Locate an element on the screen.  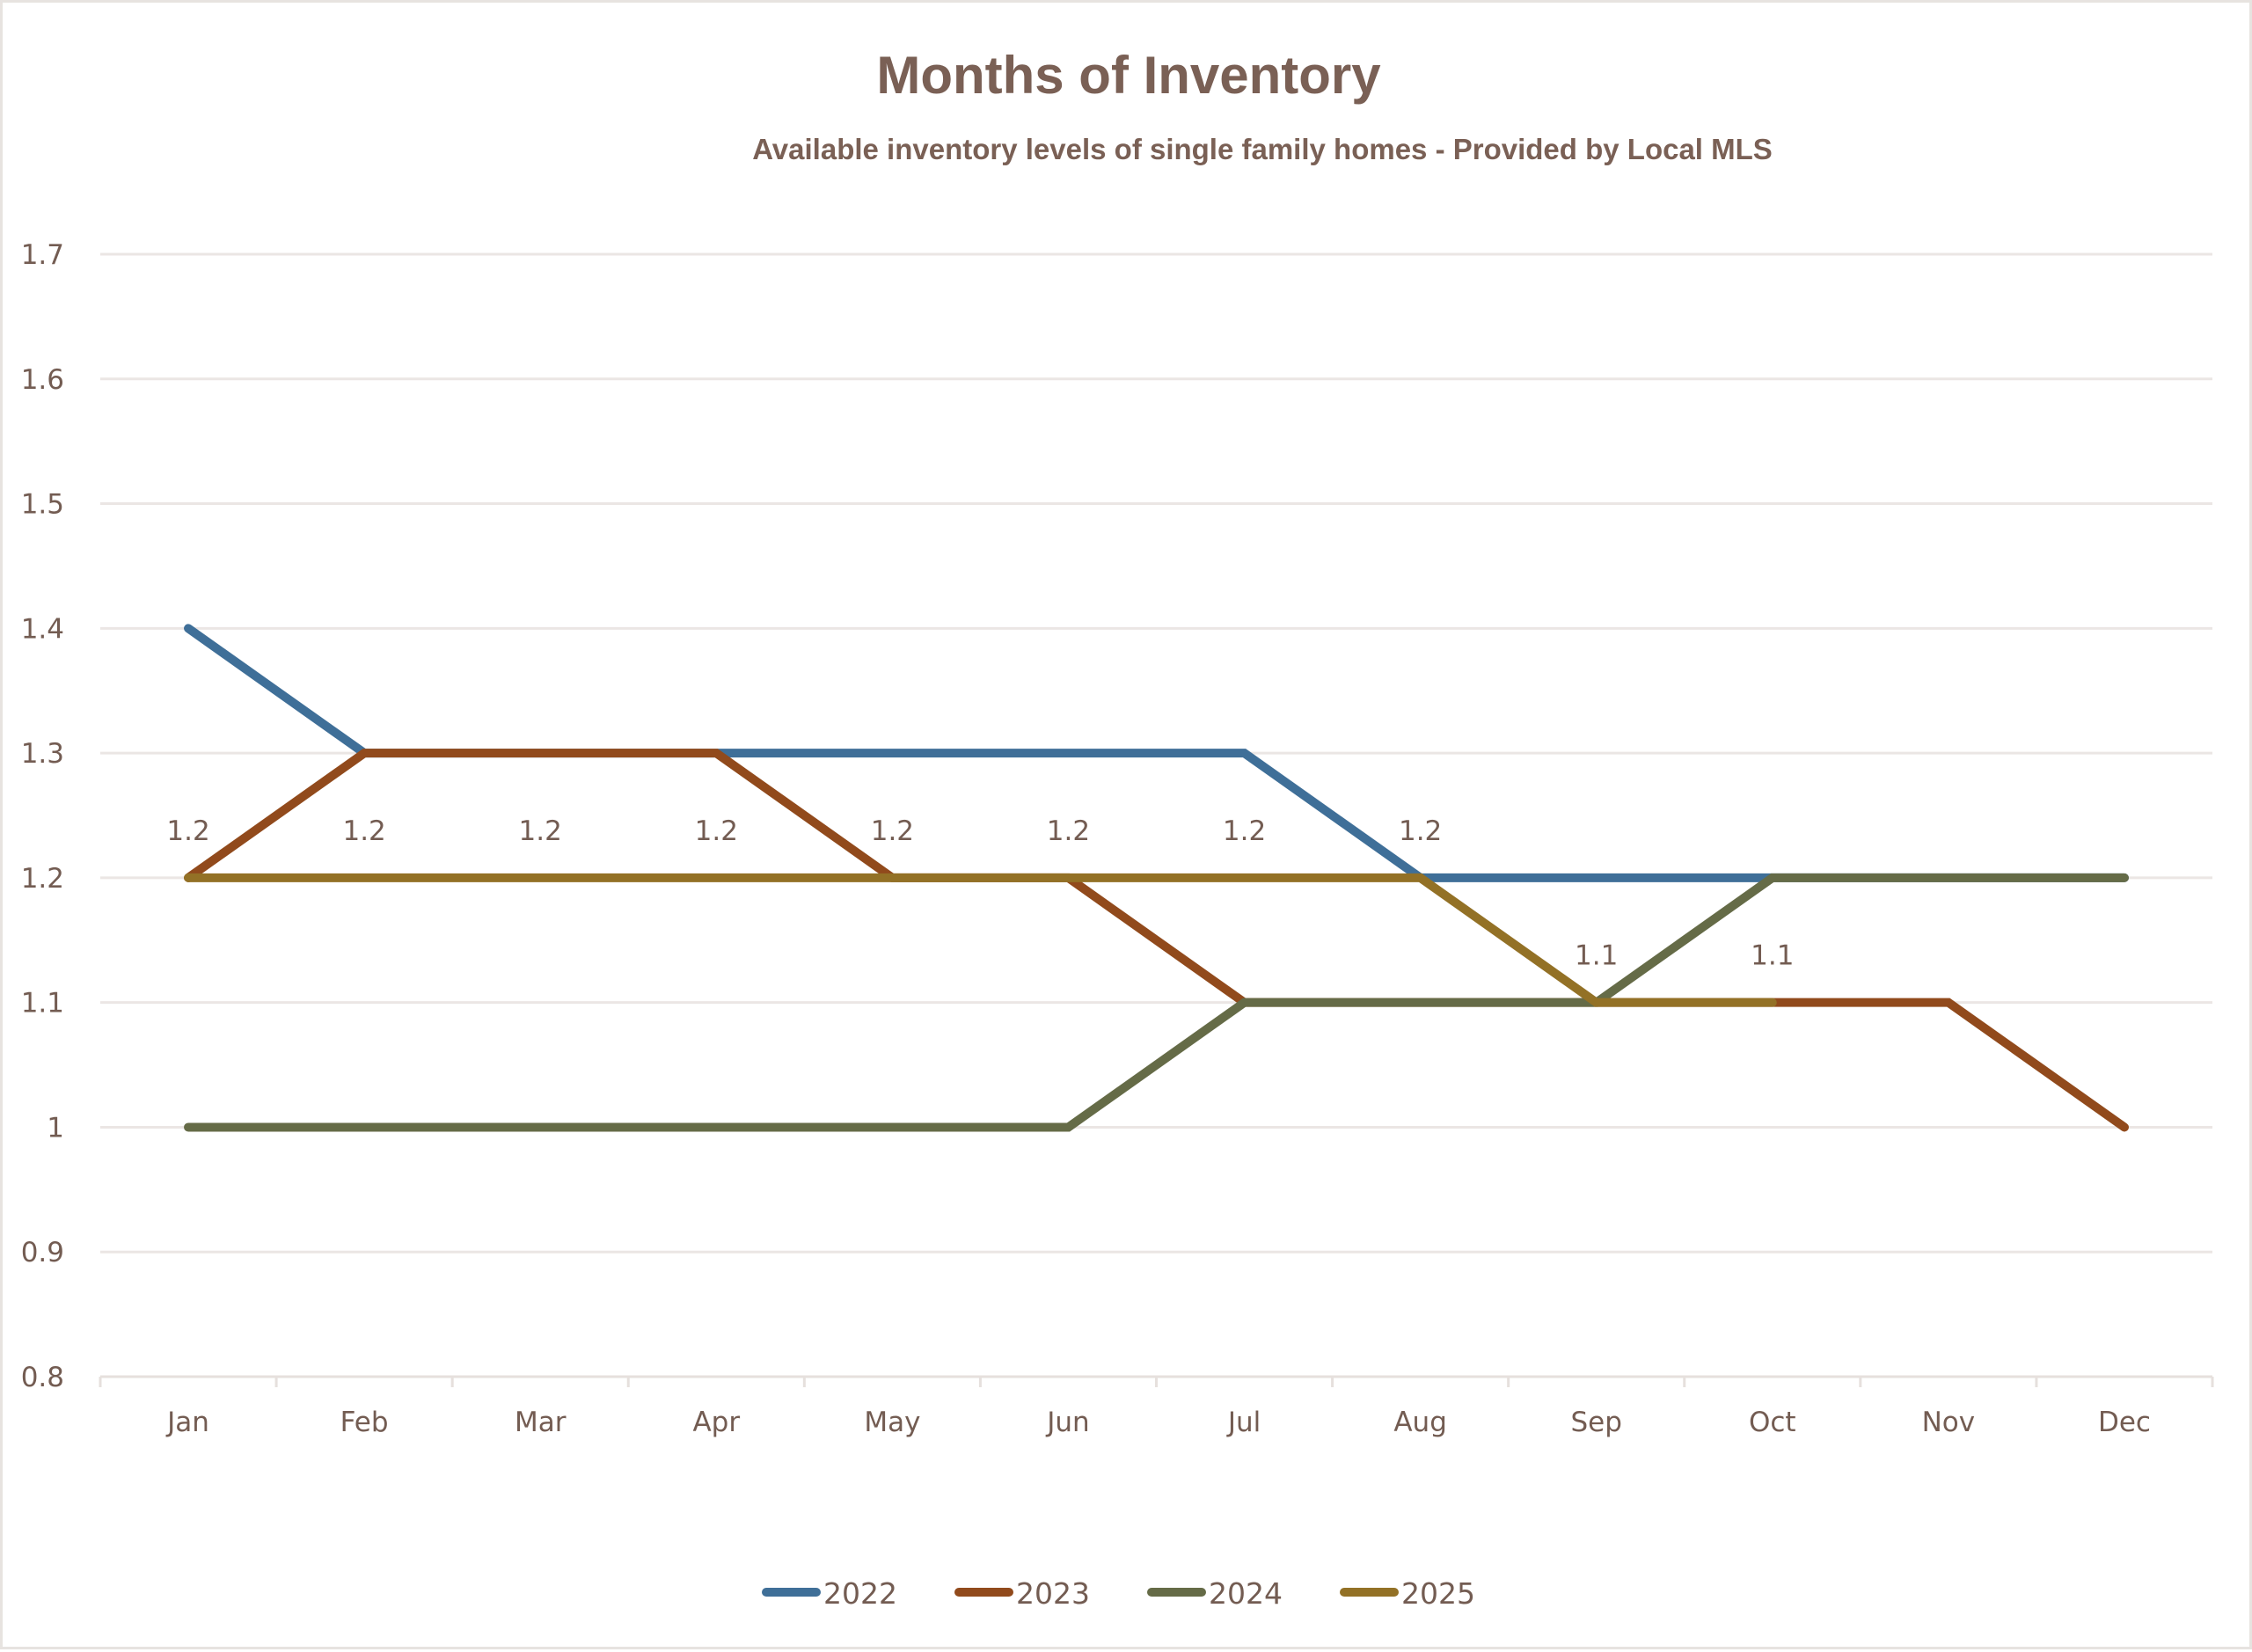
y-axis: 0.8 0.9 1 1.1 1.2 1.3 1.4 1.5 1.6 1.7 is located at coordinates (42, 816).